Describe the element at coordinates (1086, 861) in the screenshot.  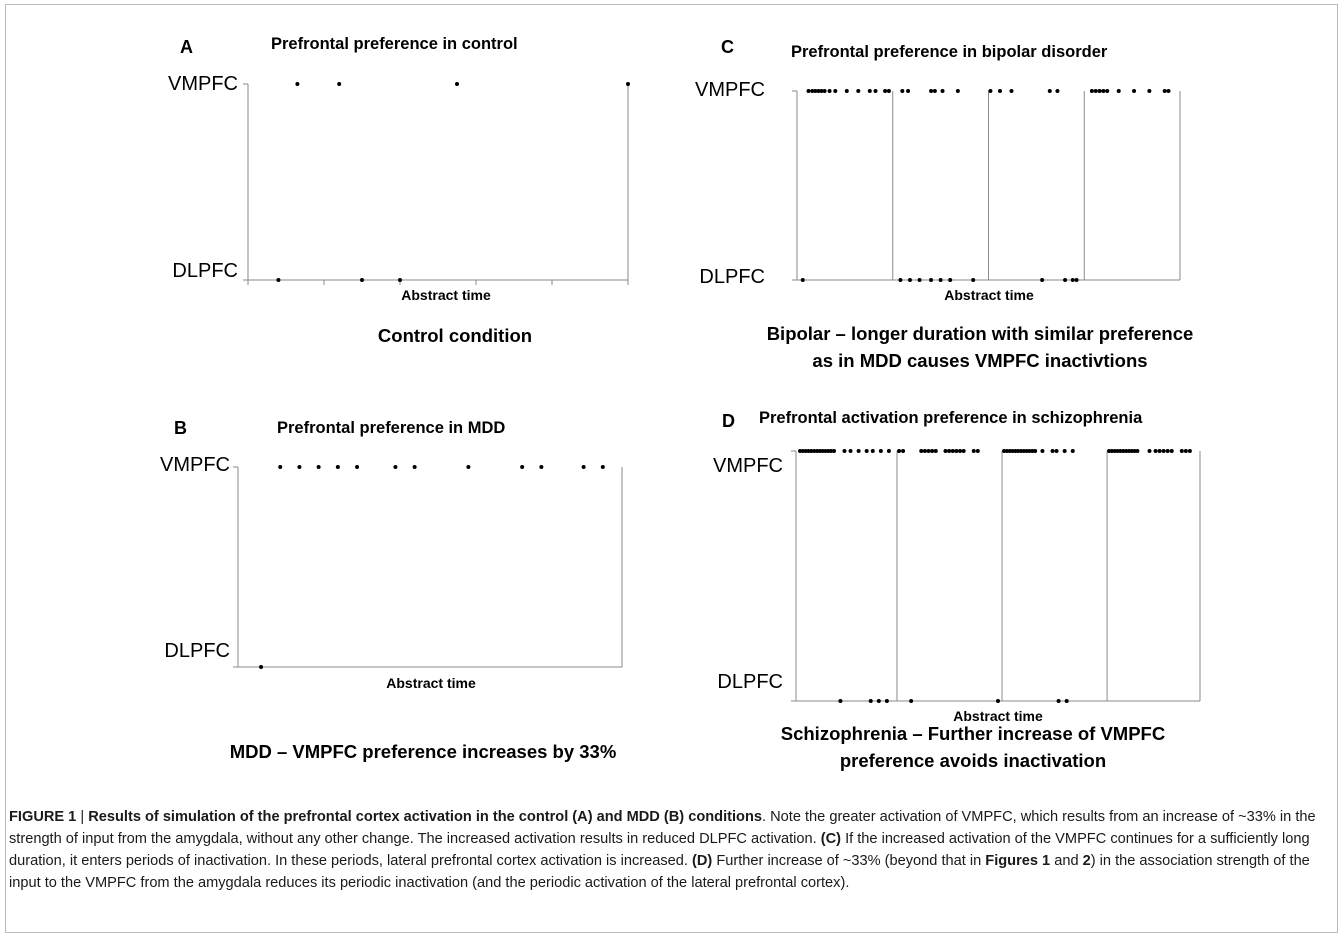
I see `caption-segment: 2` at that location.